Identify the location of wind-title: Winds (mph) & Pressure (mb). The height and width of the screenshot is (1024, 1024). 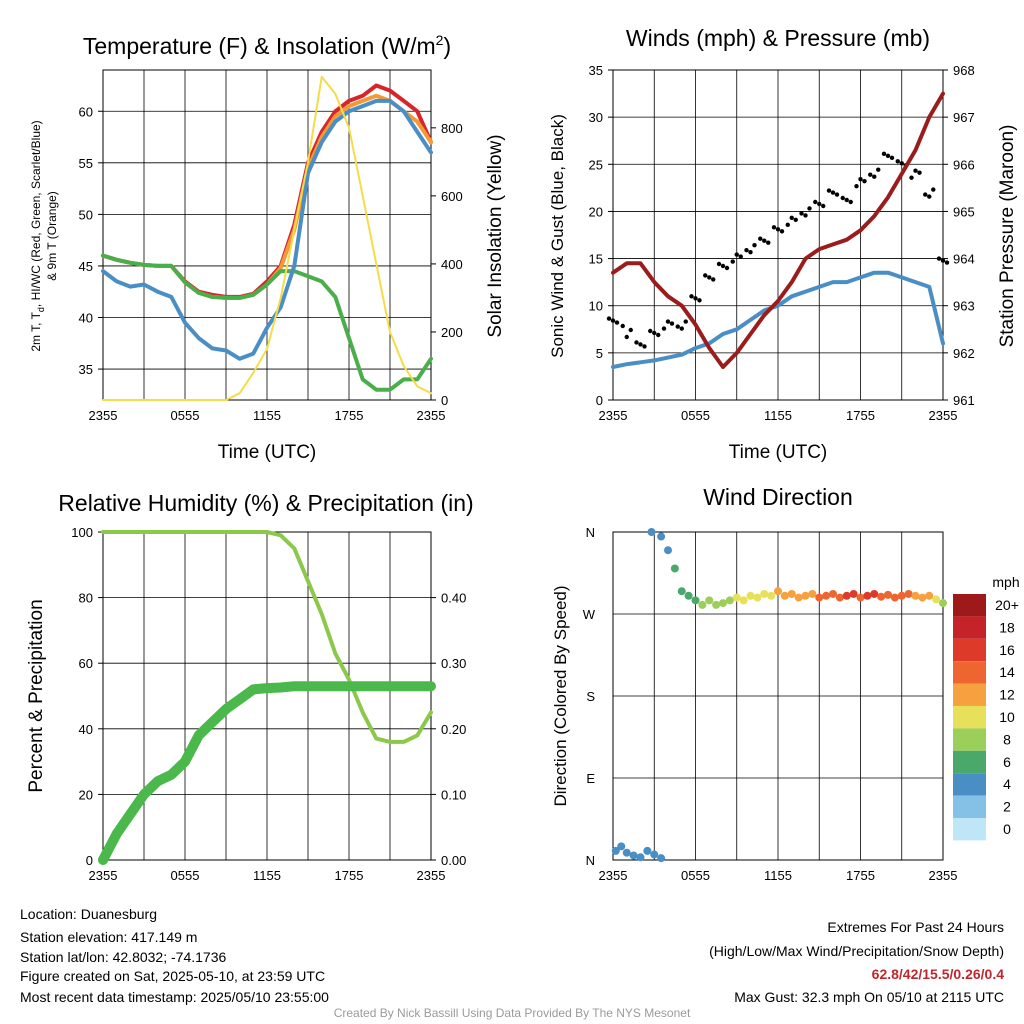
(778, 38).